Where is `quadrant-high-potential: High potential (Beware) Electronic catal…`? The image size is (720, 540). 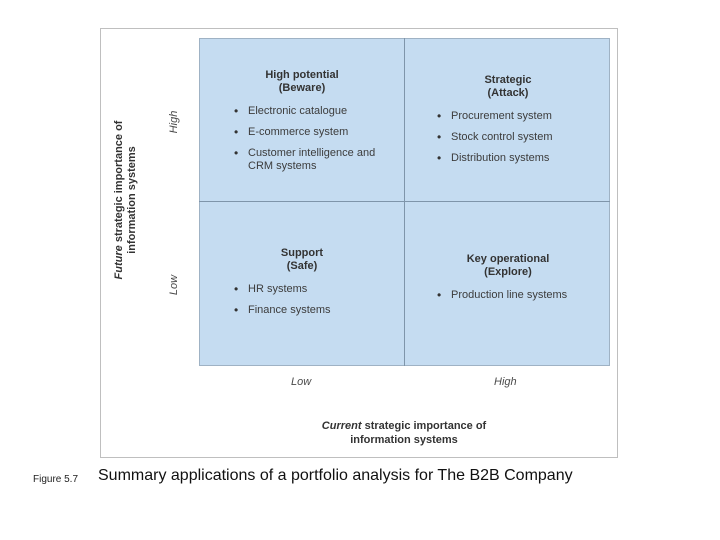
quadrant-high-potential: High potential (Beware) Electronic catal… is located at coordinates (314, 125).